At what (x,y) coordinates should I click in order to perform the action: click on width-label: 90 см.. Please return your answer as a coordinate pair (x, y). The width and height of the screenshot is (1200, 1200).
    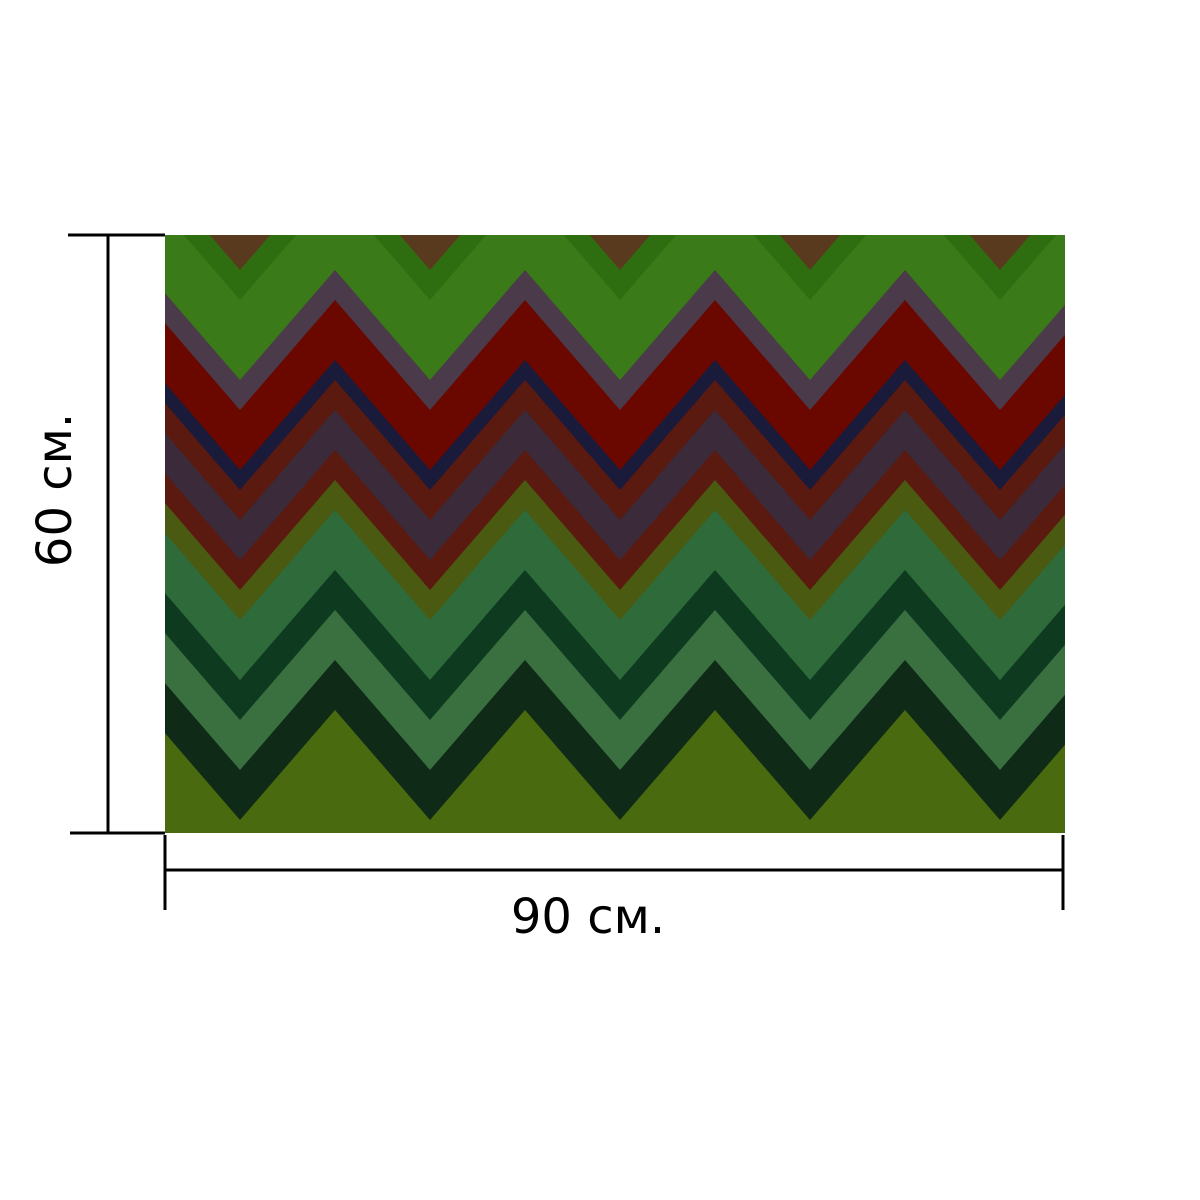
    Looking at the image, I should click on (588, 917).